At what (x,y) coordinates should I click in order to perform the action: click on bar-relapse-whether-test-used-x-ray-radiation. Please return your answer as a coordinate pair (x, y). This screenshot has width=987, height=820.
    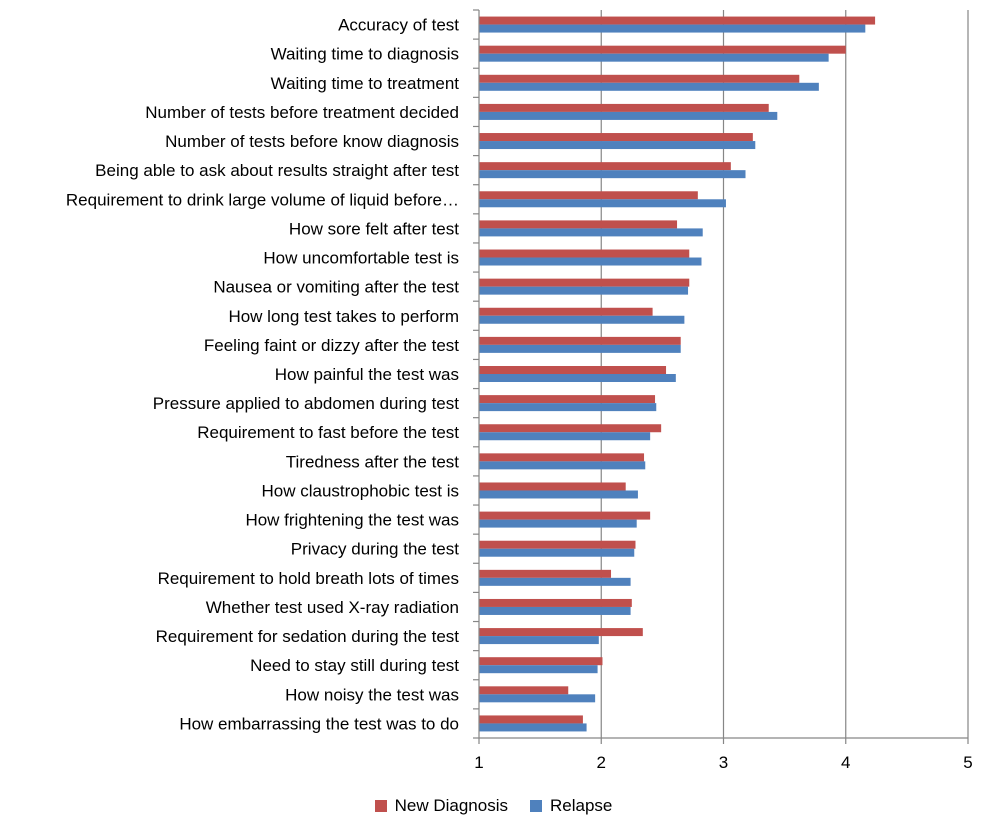
    Looking at the image, I should click on (555, 610).